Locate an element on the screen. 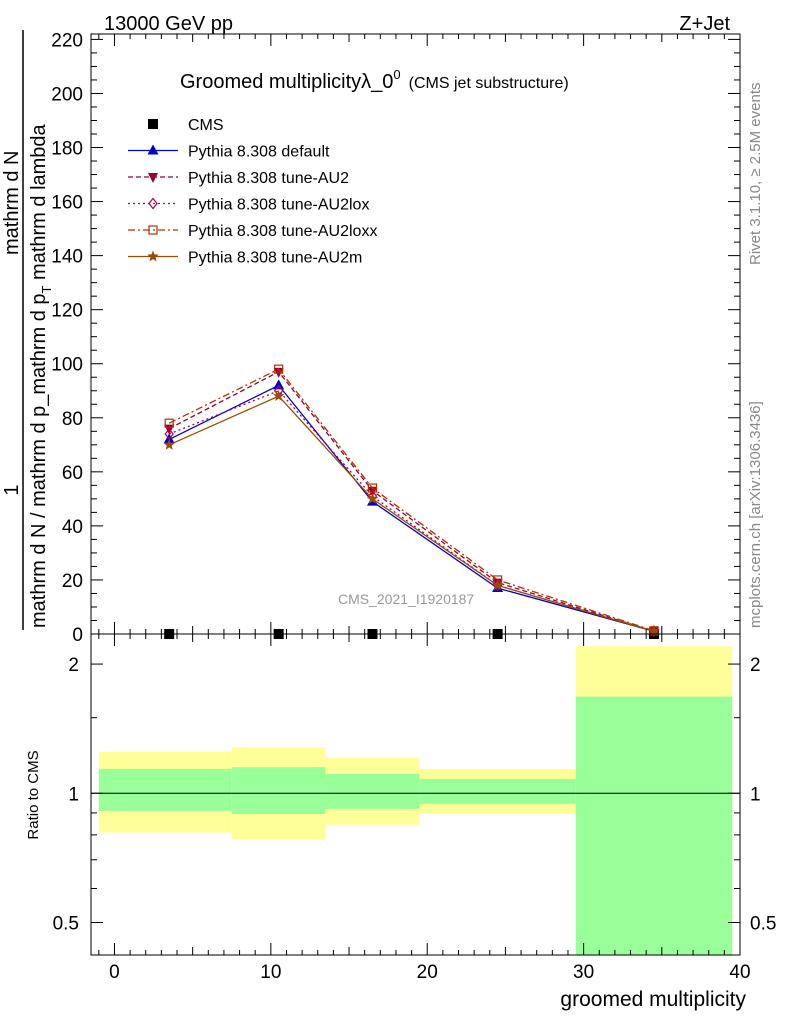 This screenshot has width=786, height=1024. main-ytick-label-1: 20 is located at coordinates (72, 581).